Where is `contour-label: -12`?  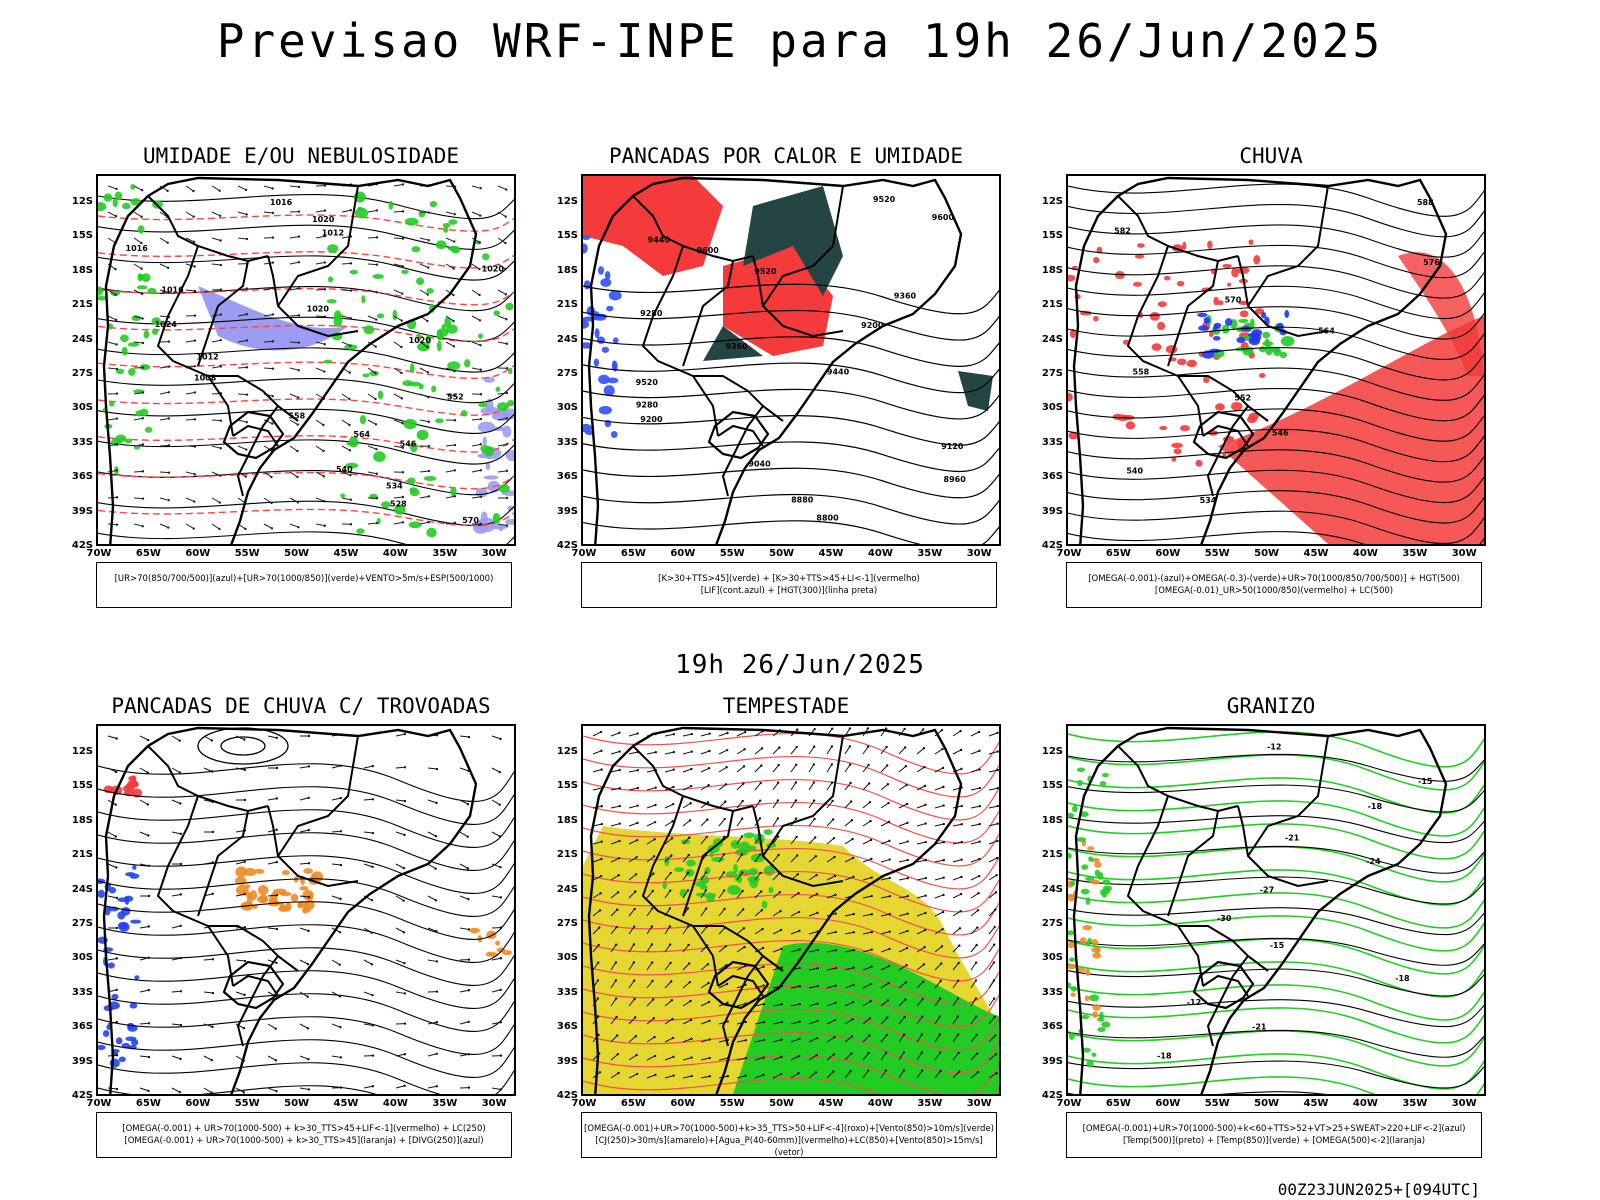
contour-label: -12 is located at coordinates (1194, 1002).